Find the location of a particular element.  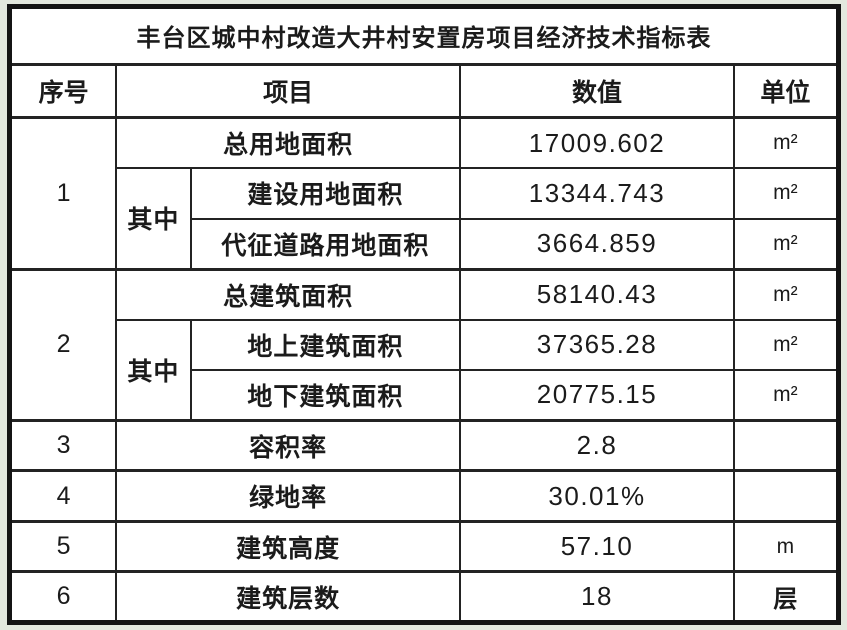

header-value: 数值 is located at coordinates (597, 91).